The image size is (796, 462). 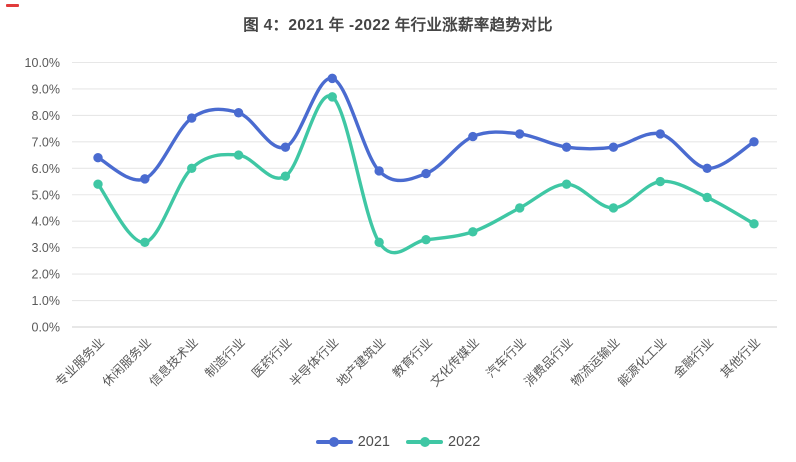 What do you see at coordinates (424, 442) in the screenshot?
I see `legend-marker-2022-icon` at bounding box center [424, 442].